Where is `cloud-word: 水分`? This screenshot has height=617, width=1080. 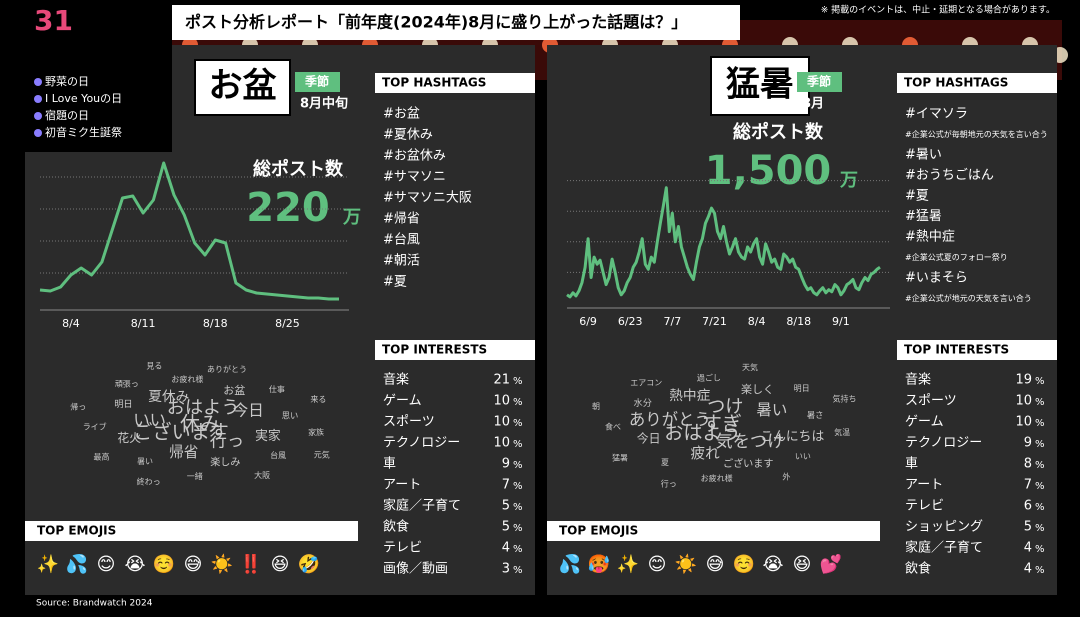 cloud-word: 水分 is located at coordinates (643, 403).